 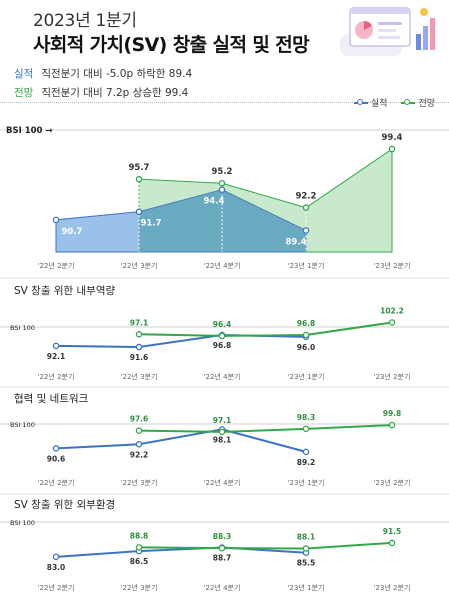 What do you see at coordinates (392, 138) in the screenshot?
I see `forecast-data-label: 99.4` at bounding box center [392, 138].